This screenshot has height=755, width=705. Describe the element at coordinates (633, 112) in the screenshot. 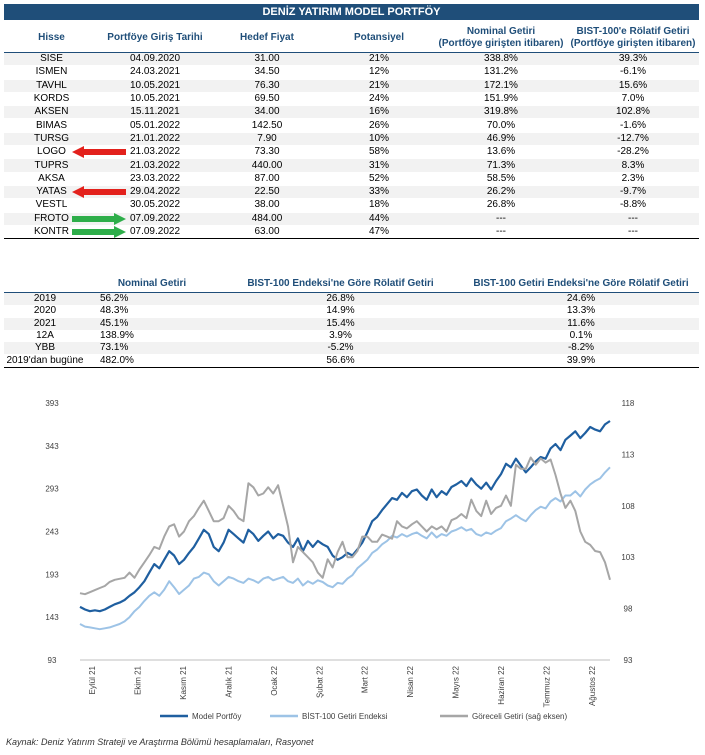

I see `cell-relative-return: 102.8%` at that location.